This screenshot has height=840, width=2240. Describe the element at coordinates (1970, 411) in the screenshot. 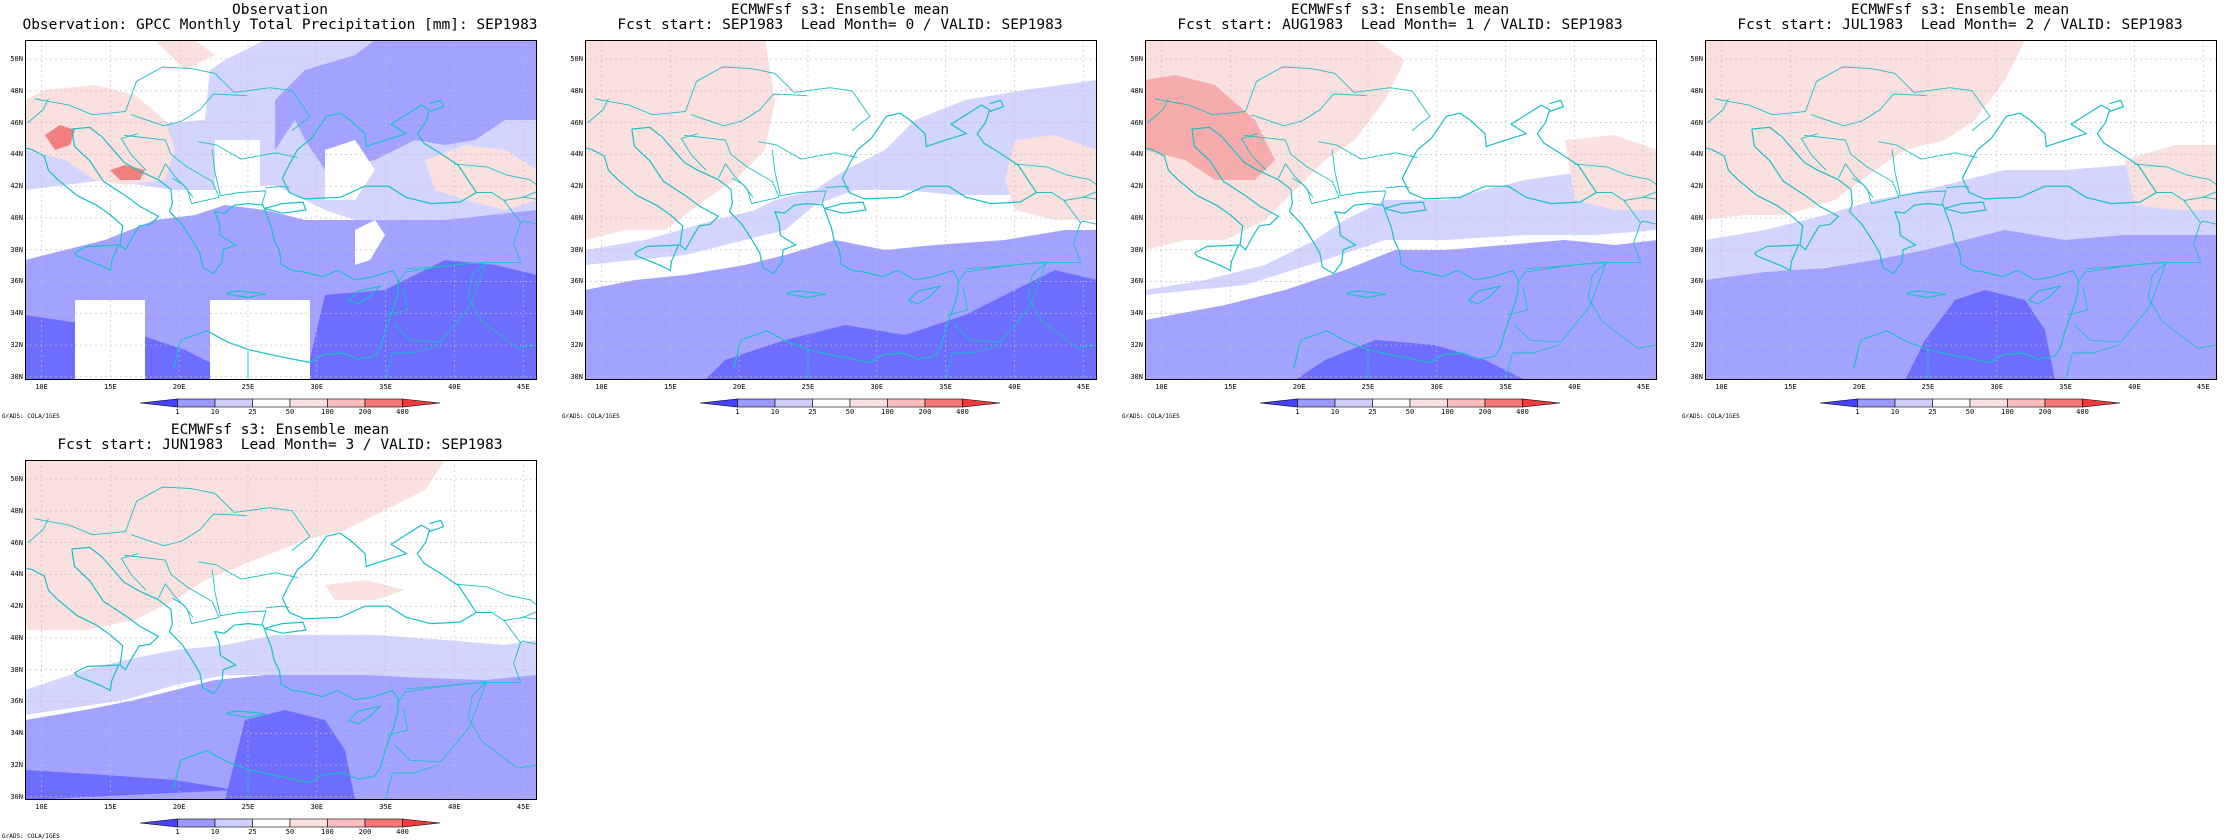

I see `colorbar-label: 50` at that location.